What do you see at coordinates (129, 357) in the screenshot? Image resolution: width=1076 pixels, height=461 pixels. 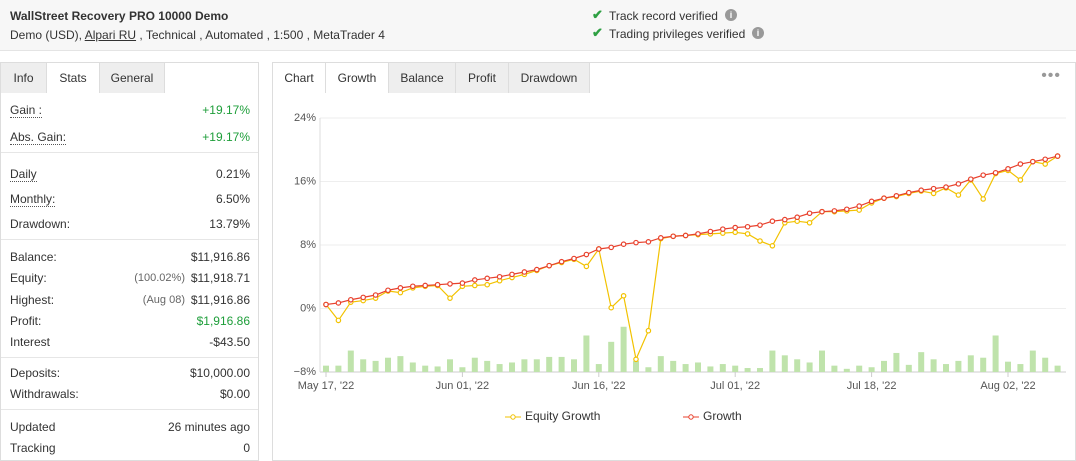 I see `separator` at bounding box center [129, 357].